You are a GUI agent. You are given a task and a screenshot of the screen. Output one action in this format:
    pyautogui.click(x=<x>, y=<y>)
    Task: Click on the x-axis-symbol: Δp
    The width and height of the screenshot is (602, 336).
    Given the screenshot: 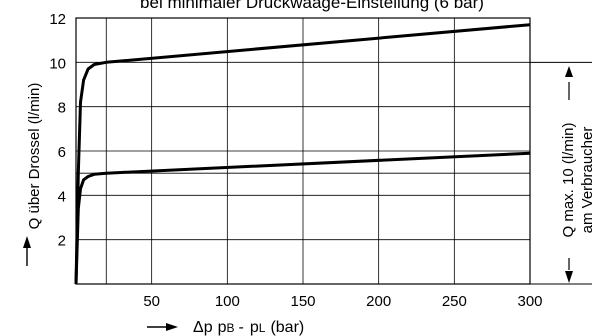 What is the action you would take?
    pyautogui.click(x=203, y=327)
    